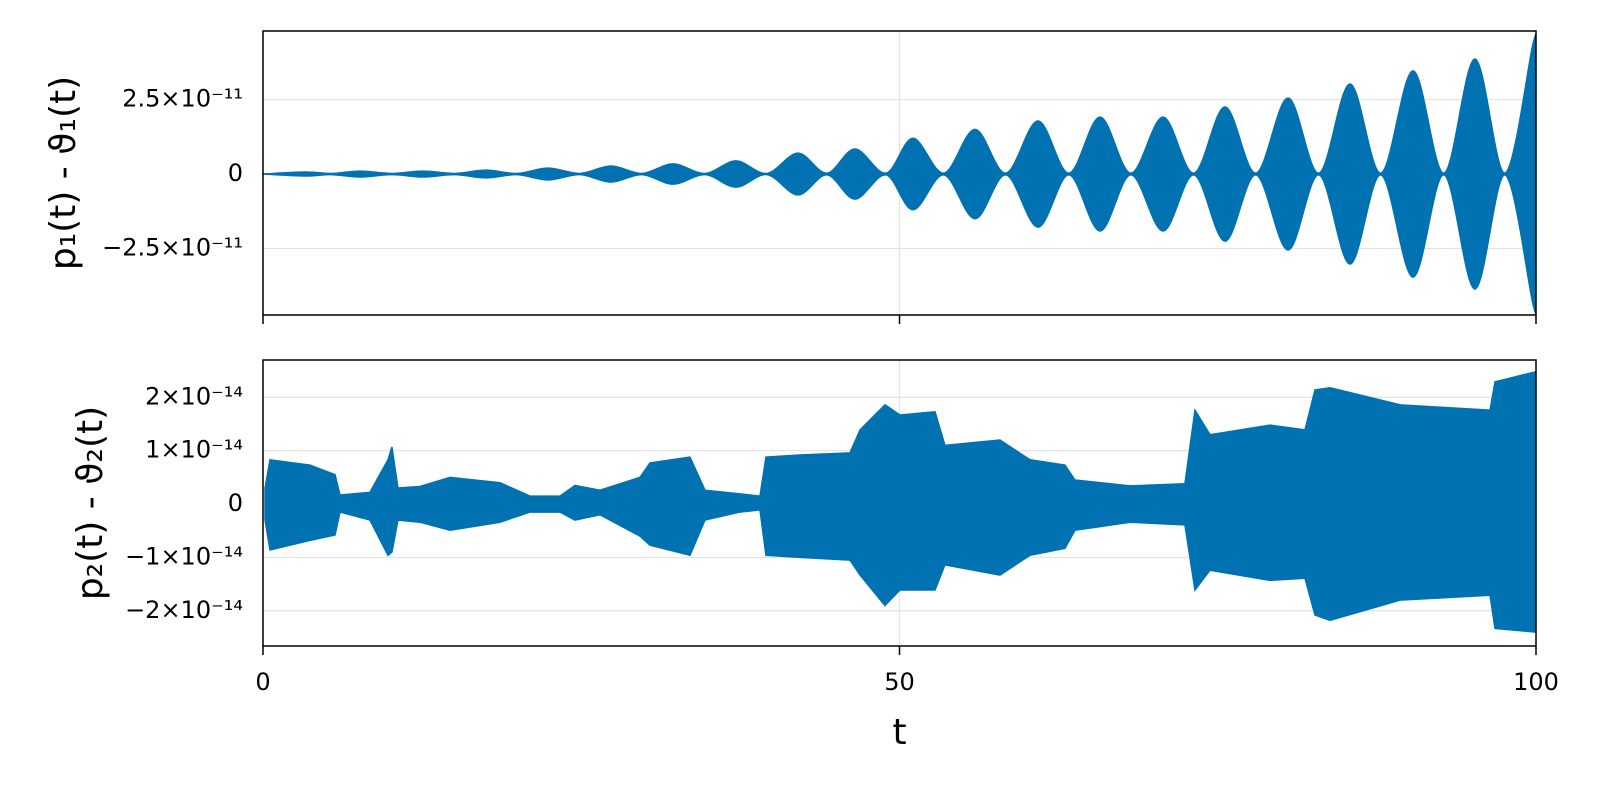 The image size is (1600, 800). What do you see at coordinates (90, 503) in the screenshot?
I see `y-axis-label: p₂(t) - ϑ₂(t)` at bounding box center [90, 503].